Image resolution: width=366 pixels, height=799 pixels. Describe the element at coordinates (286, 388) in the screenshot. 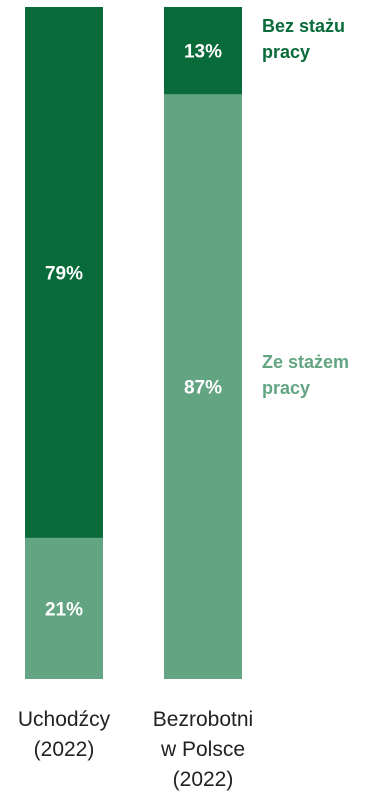

I see `legend-label-2-line-2: pracy` at that location.